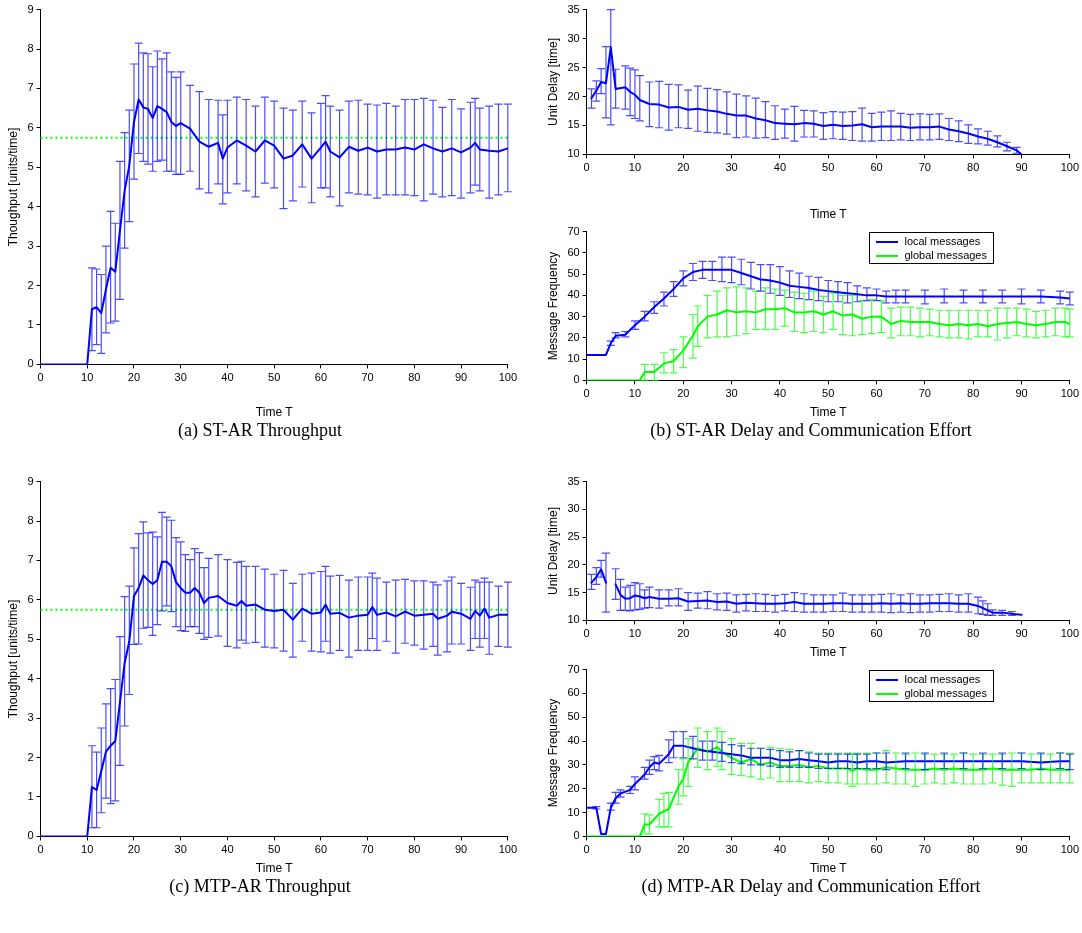 The height and width of the screenshot is (933, 1082). I want to click on y-tick-label: 1, so click(30, 324).